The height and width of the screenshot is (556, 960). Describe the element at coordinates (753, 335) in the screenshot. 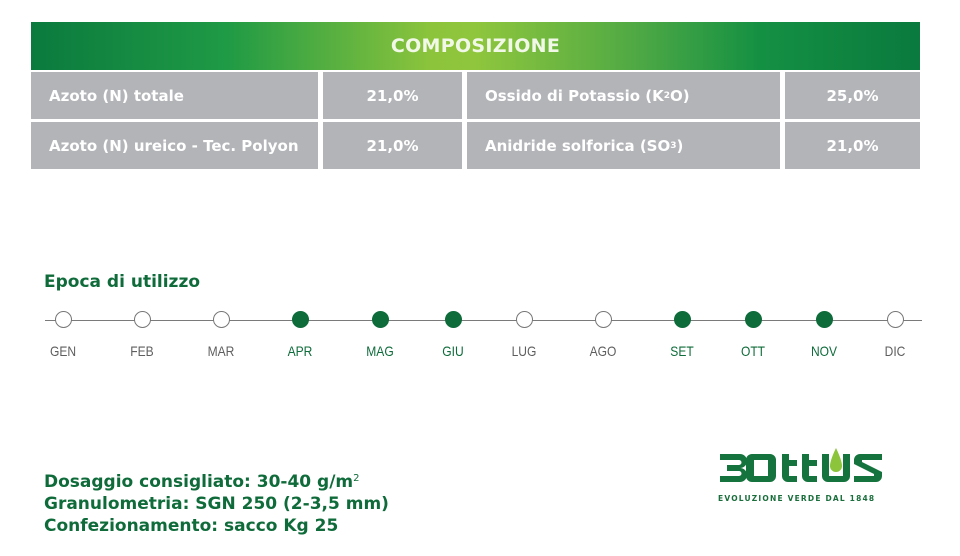

I see `month-ott: OTT` at that location.